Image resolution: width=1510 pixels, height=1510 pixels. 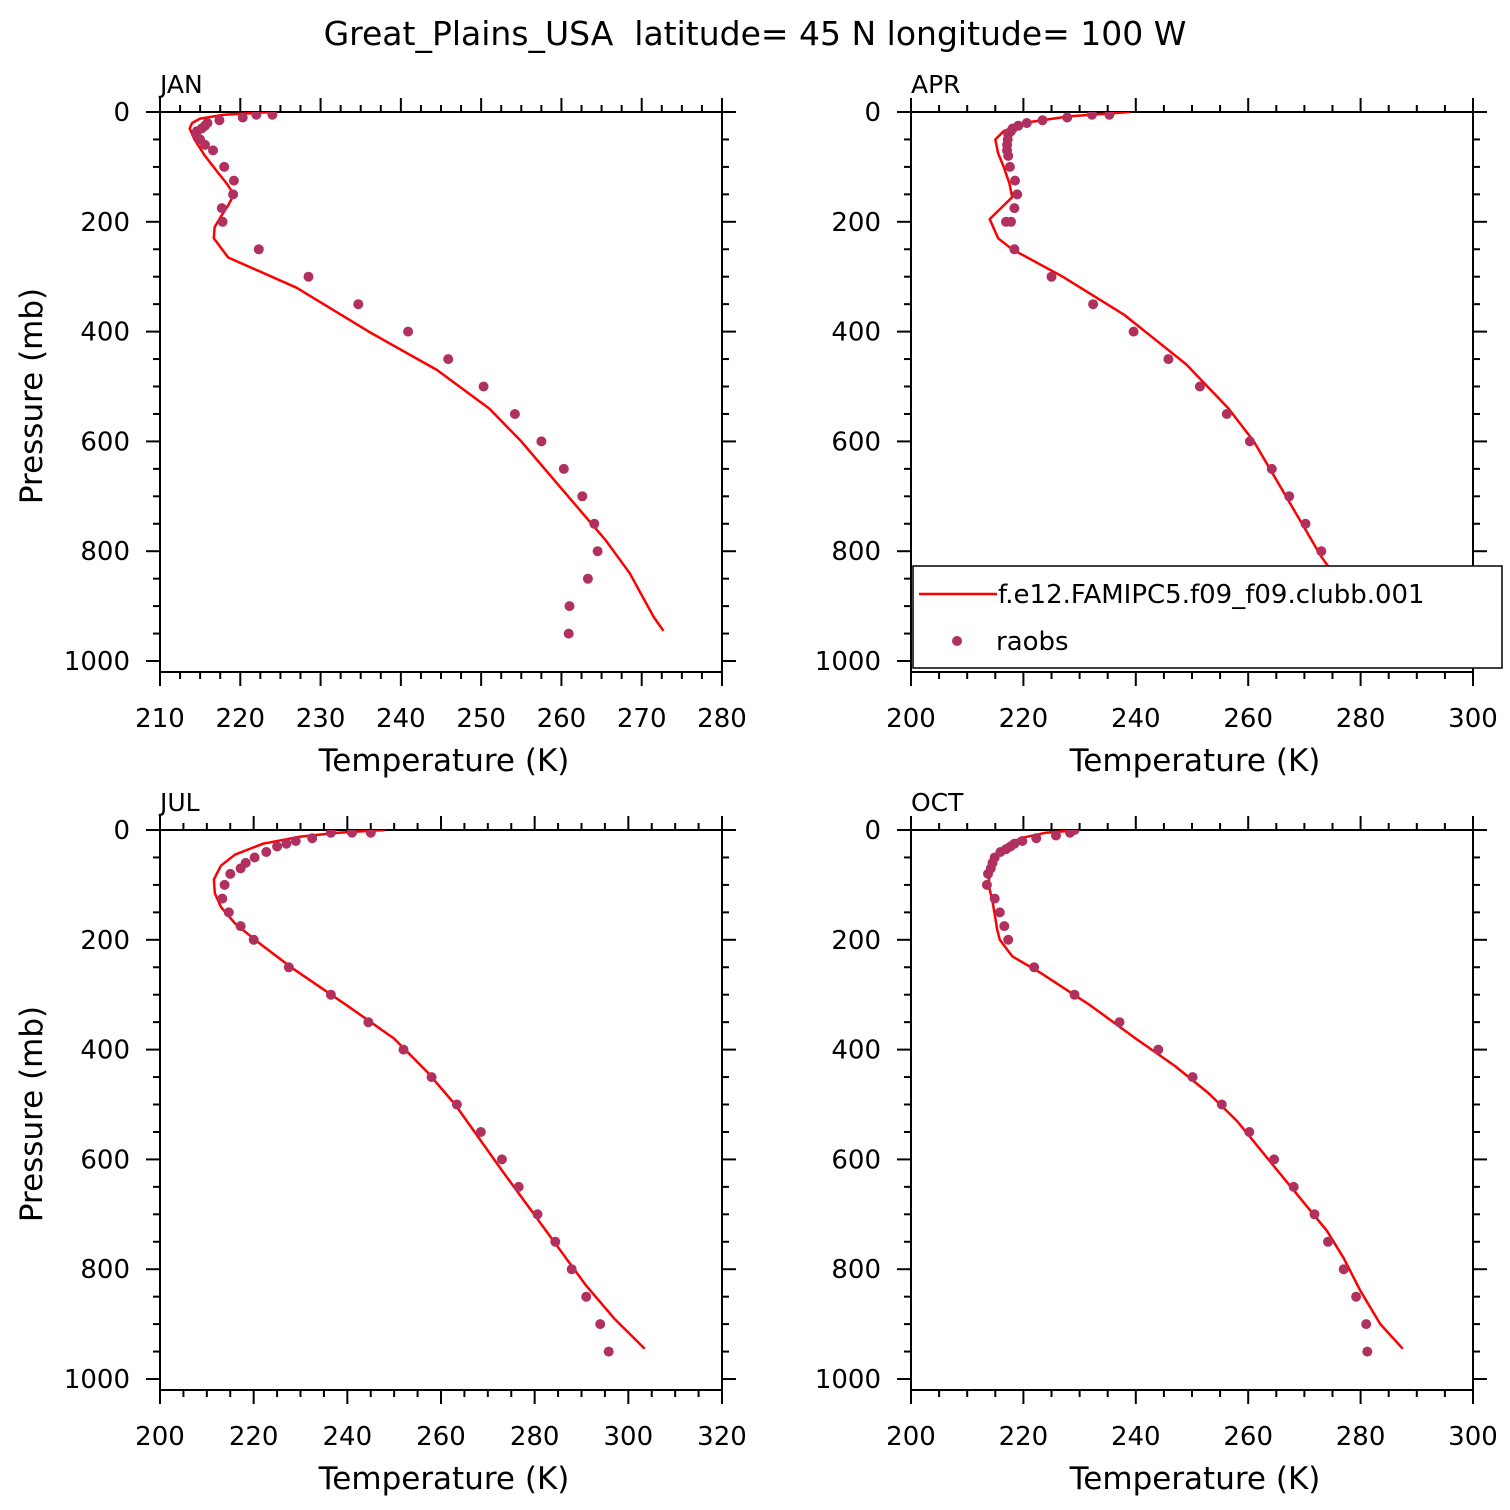 I want to click on y-tick-label: 600, so click(x=105, y=442).